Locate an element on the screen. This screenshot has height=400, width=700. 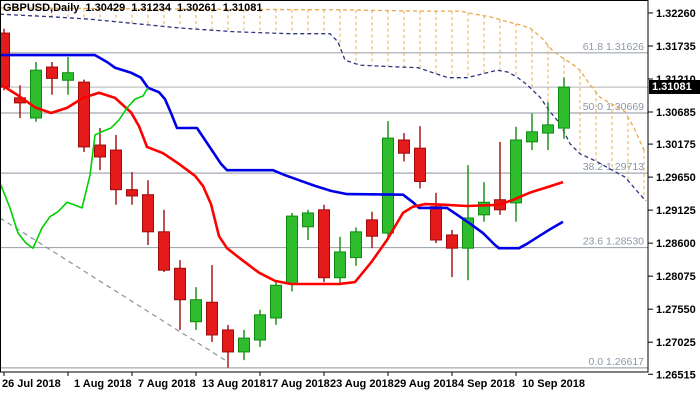
x-axis-label: 26 Jul 2018 is located at coordinates (31, 384).